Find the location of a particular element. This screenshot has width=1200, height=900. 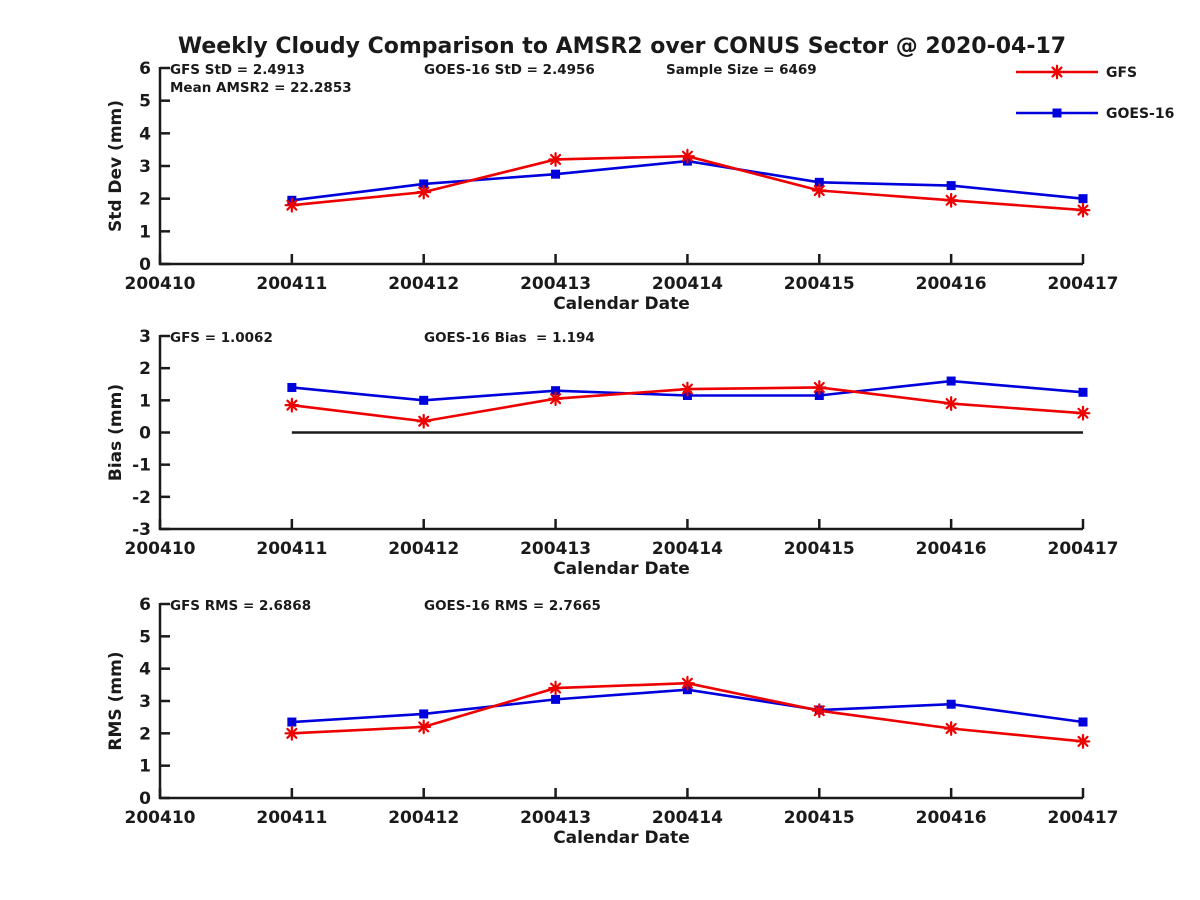

legend-item-gfs: GFS is located at coordinates (1076, 72).